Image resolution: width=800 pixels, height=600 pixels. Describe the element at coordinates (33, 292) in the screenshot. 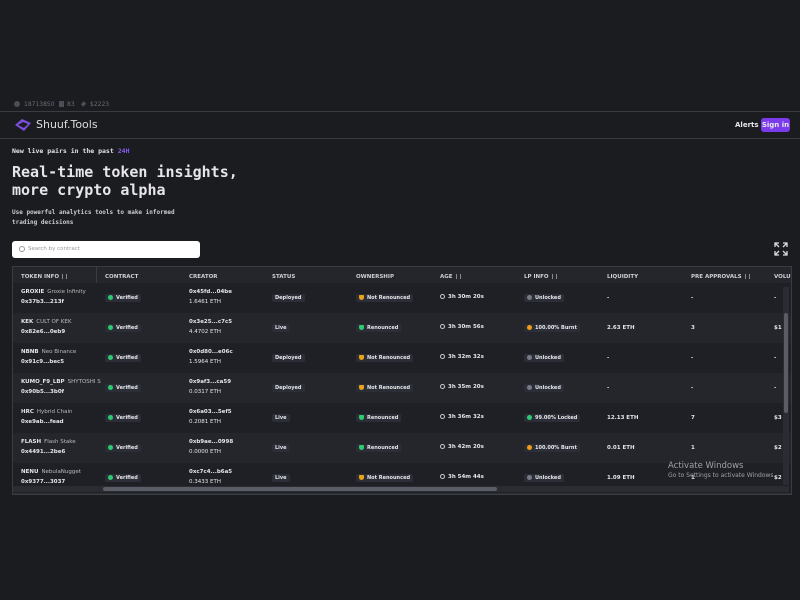

I see `token-symbol: GROXIE` at that location.